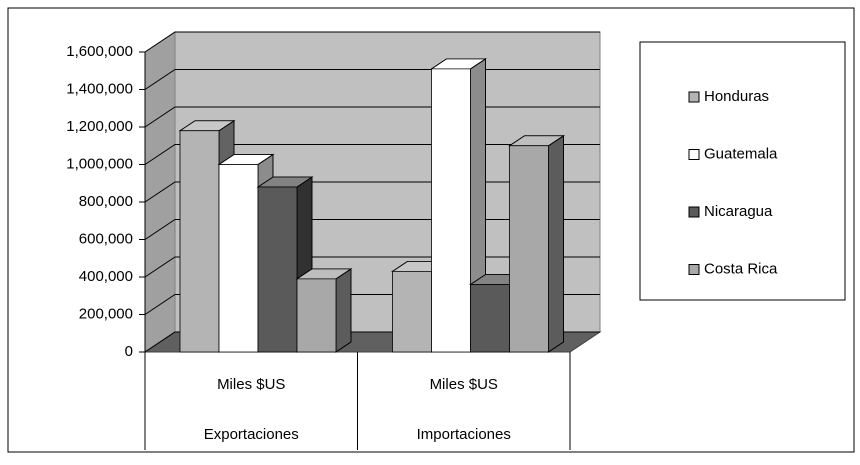 The image size is (860, 465). I want to click on legend-box, so click(742, 171).